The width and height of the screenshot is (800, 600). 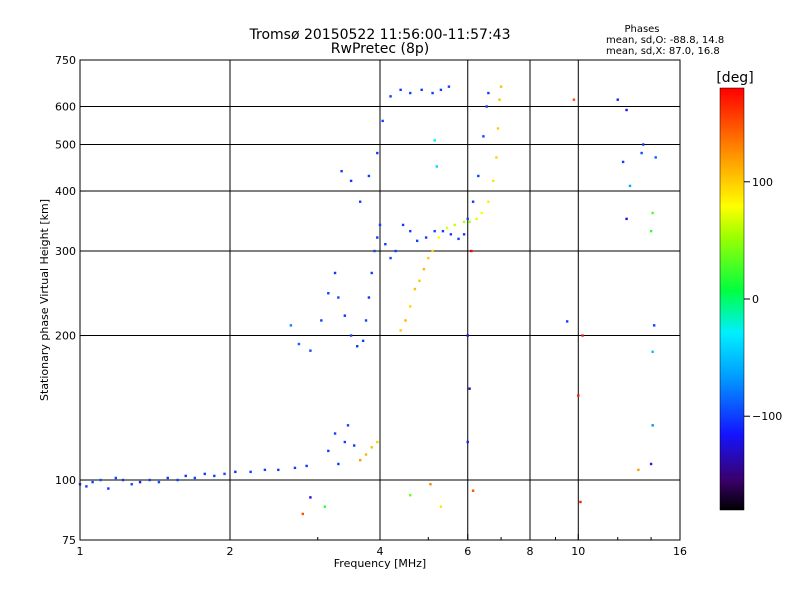 I want to click on colorbar-tick-label: −100, so click(x=767, y=416).